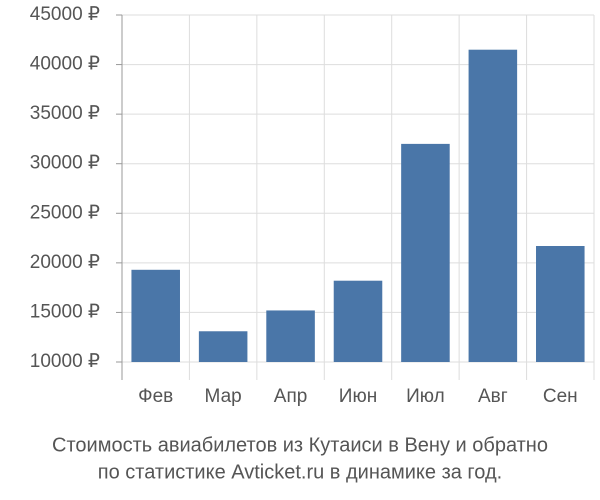 This screenshot has width=600, height=500. Describe the element at coordinates (65, 212) in the screenshot. I see `y-tick-label: 25000 ₽` at that location.